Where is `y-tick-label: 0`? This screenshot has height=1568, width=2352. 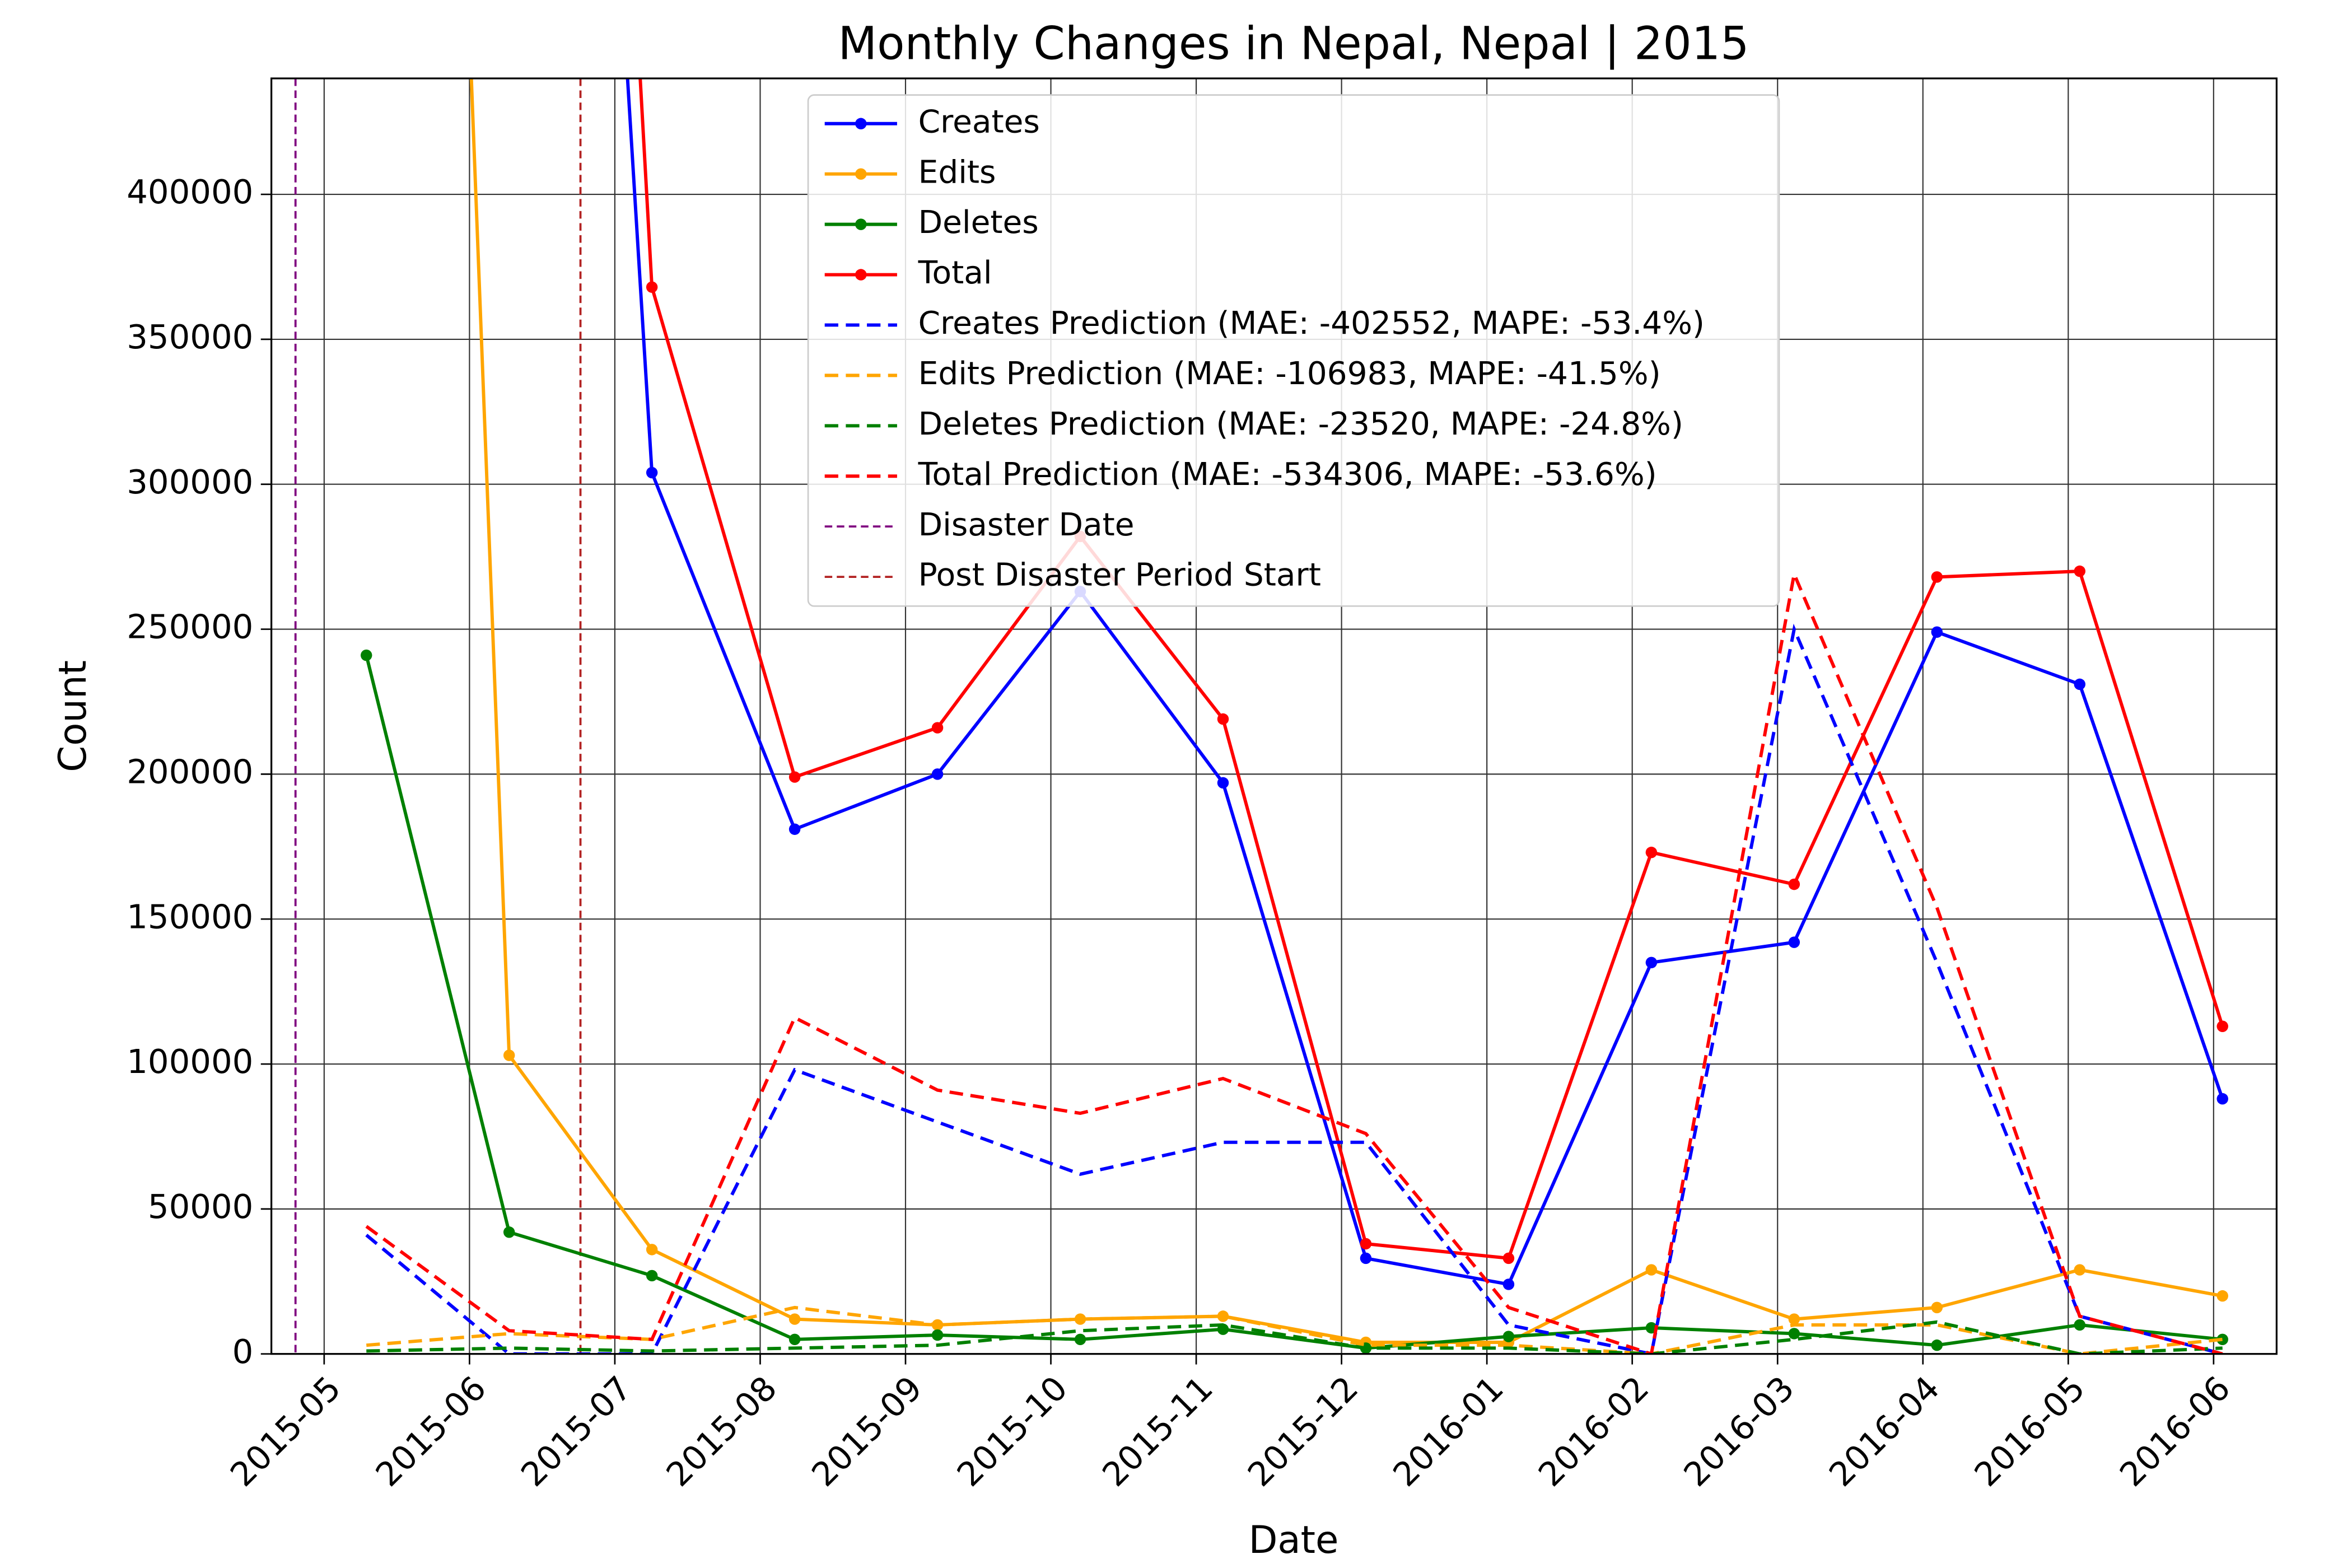 y-tick-label: 0 is located at coordinates (243, 1352).